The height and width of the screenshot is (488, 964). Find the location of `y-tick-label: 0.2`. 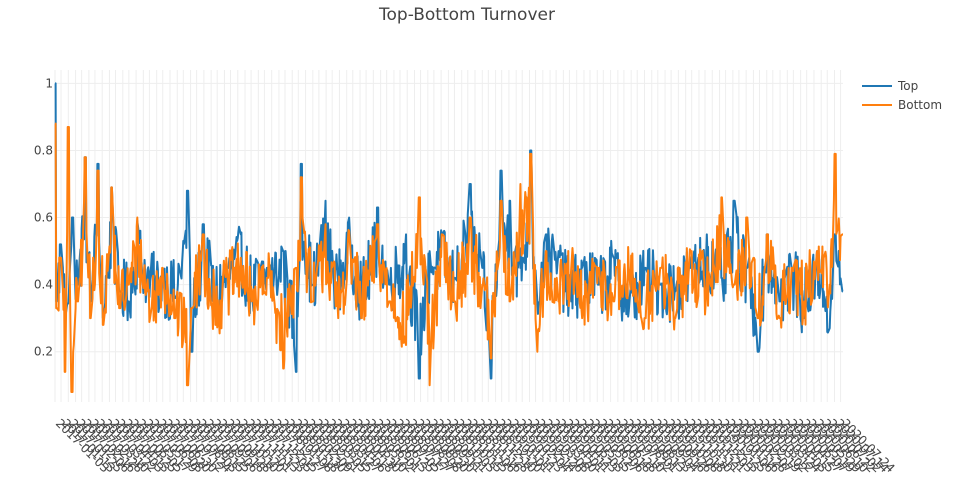

y-tick-label: 0.2 is located at coordinates (43, 352).